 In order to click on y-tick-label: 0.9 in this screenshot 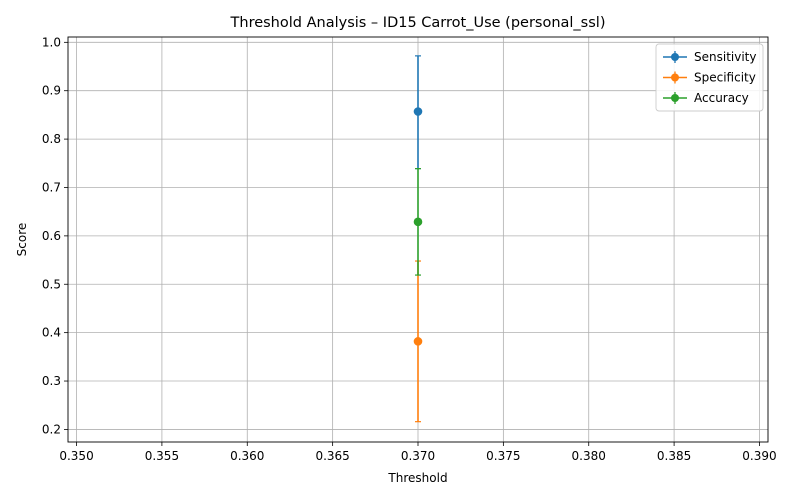, I will do `click(51, 91)`.